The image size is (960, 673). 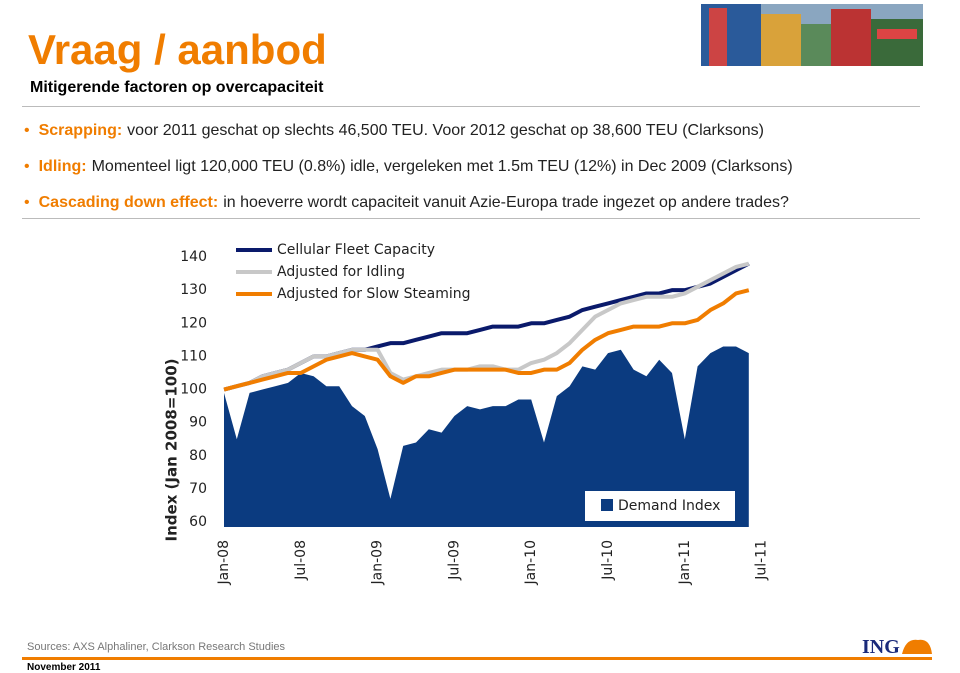 What do you see at coordinates (128, 202) in the screenshot?
I see `bullet-lead: Cascading down effect:` at bounding box center [128, 202].